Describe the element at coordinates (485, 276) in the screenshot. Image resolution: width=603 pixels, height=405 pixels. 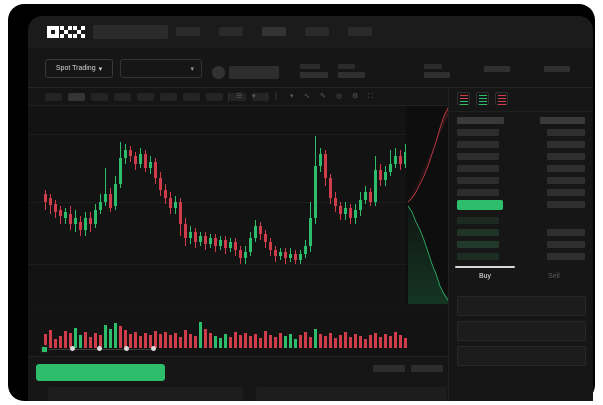
I see `tab-buy: Buy` at that location.